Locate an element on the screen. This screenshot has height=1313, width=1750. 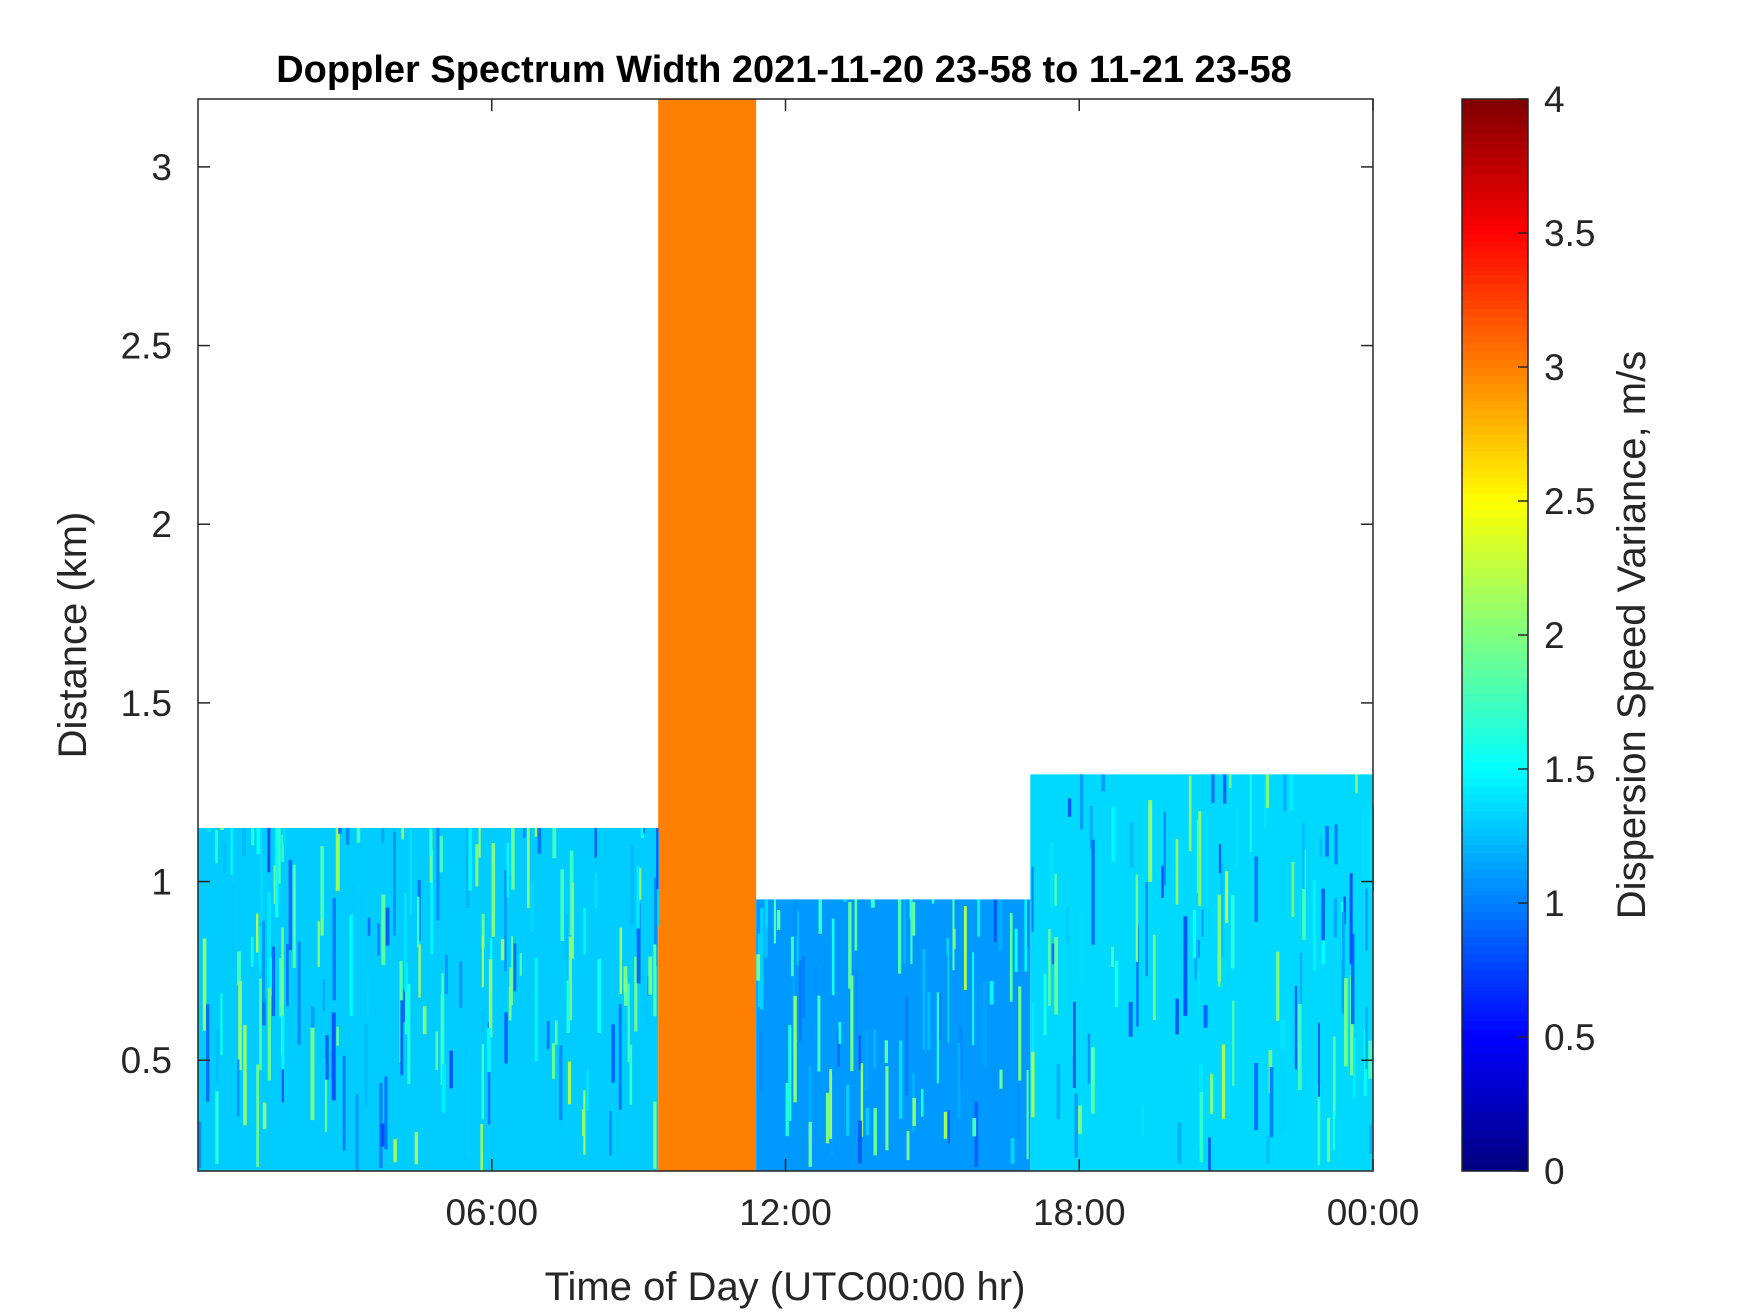
heat-region is located at coordinates (428, 999).